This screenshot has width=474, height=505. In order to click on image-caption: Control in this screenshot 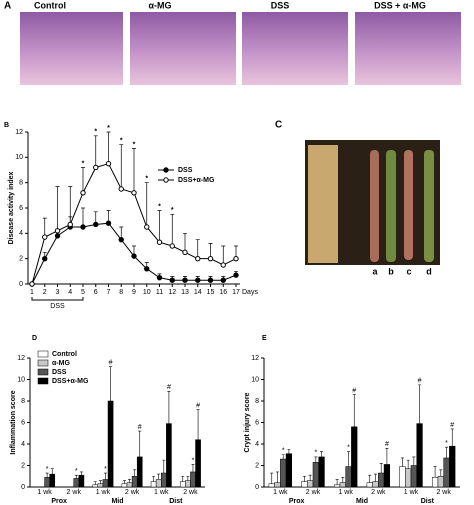, I will do `click(50, 5)`.